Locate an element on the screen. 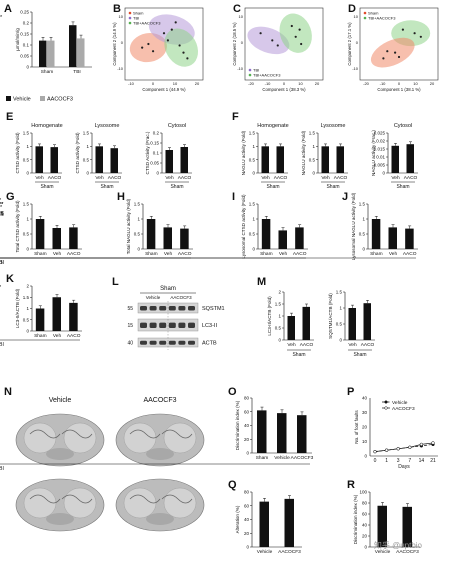 This screenshot has width=456, height=570. legend-aacocf3: AACOCF3 is located at coordinates (60, 100).